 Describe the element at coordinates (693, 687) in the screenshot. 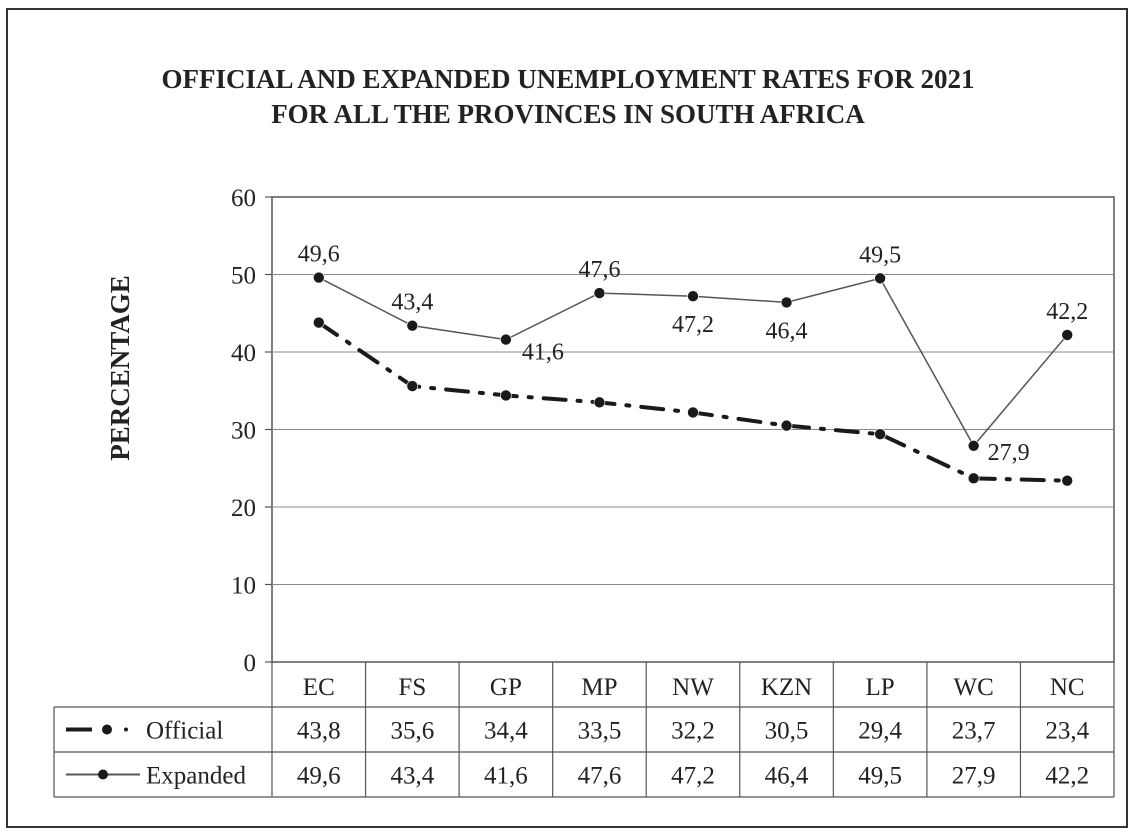

I see `category-label-nw: NW` at that location.